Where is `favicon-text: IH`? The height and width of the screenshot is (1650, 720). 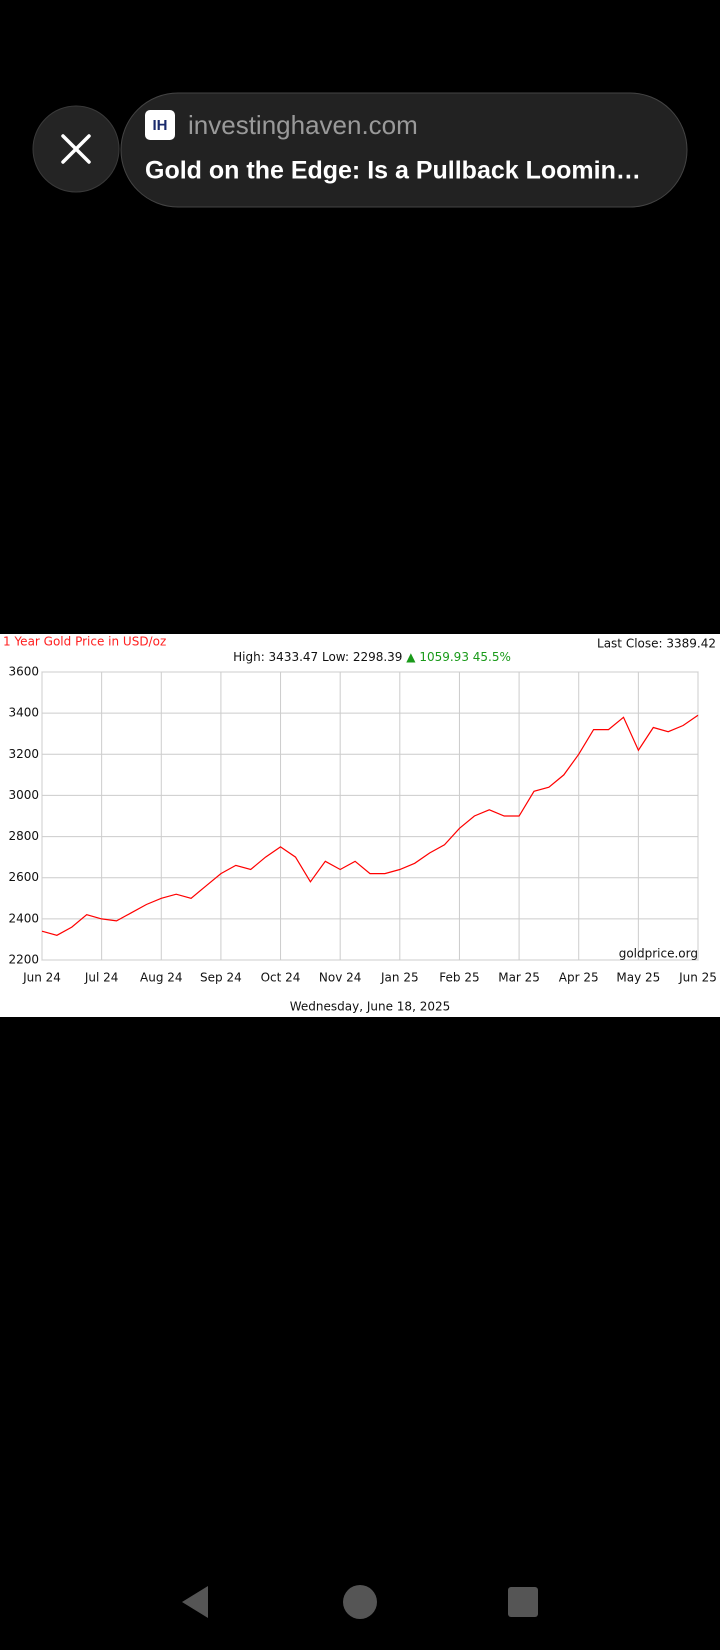 favicon-text: IH is located at coordinates (160, 125).